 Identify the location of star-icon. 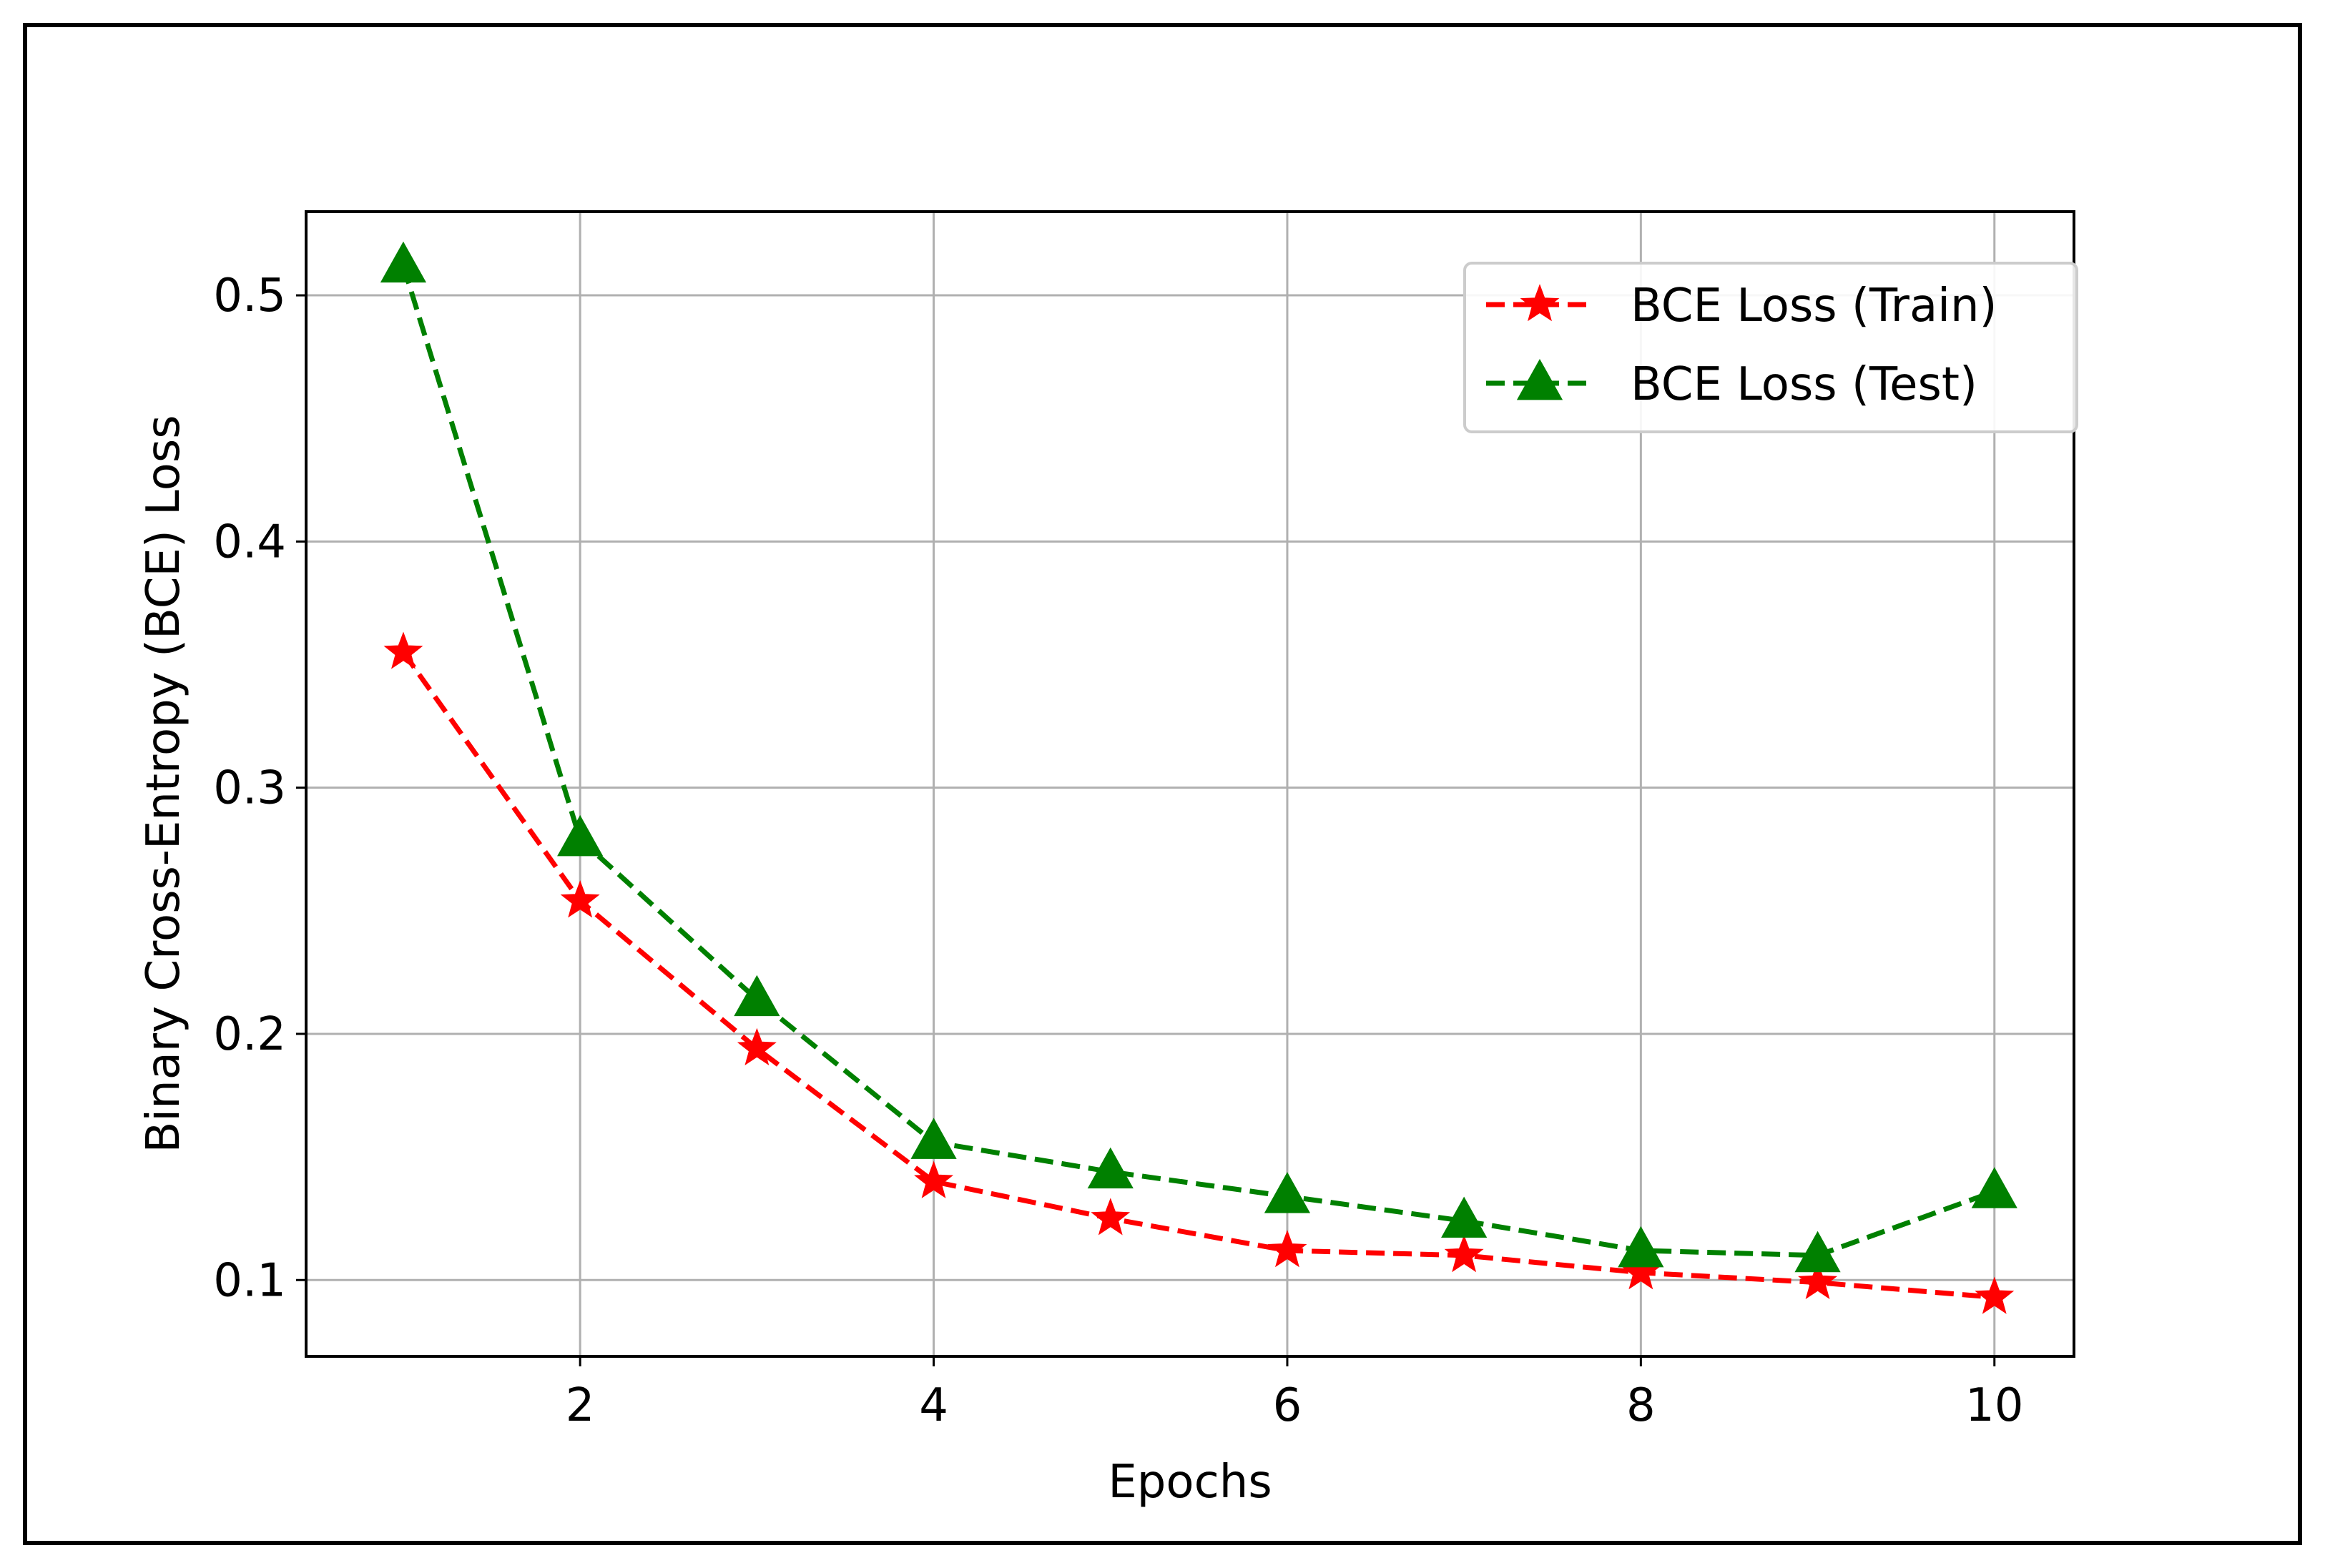
(1540, 303).